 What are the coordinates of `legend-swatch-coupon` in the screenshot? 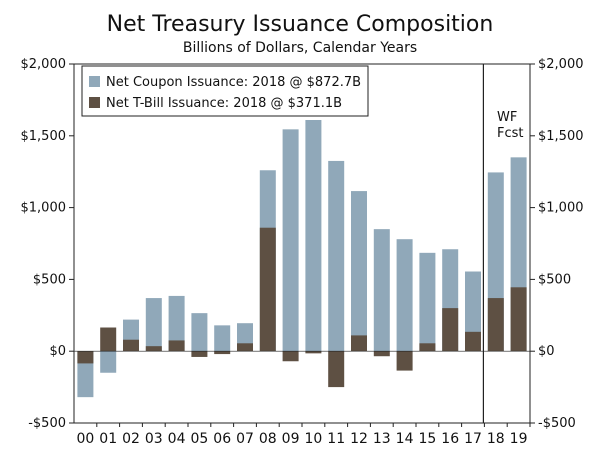 It's located at (94, 81).